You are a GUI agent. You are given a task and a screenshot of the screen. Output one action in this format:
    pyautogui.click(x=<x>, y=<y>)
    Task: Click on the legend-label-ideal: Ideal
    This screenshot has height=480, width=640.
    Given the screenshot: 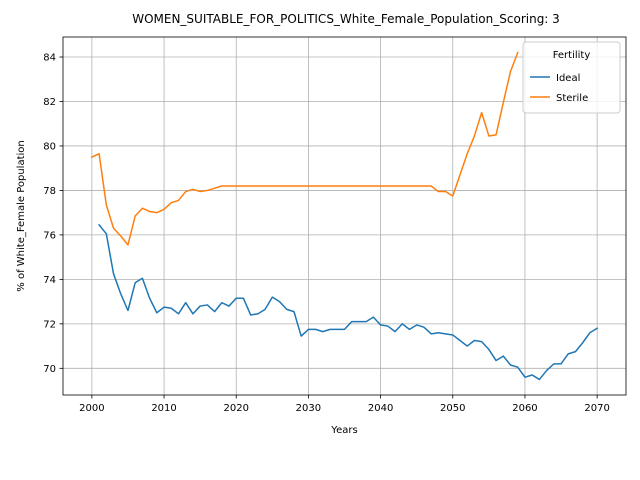 What is the action you would take?
    pyautogui.click(x=568, y=78)
    